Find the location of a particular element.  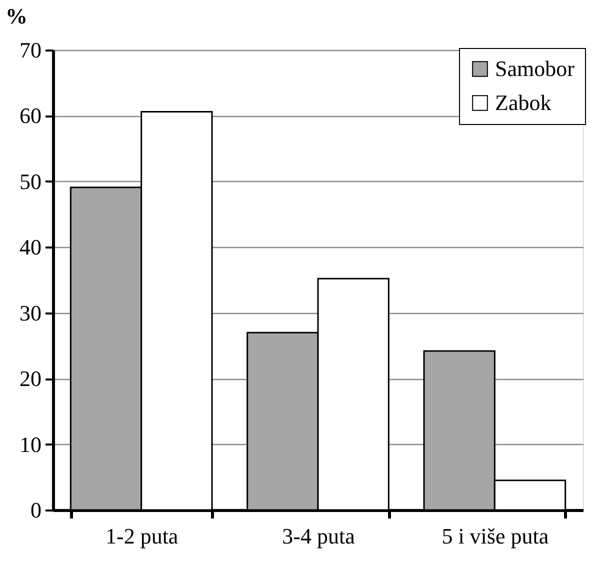

legend-label: Zabok is located at coordinates (523, 102).